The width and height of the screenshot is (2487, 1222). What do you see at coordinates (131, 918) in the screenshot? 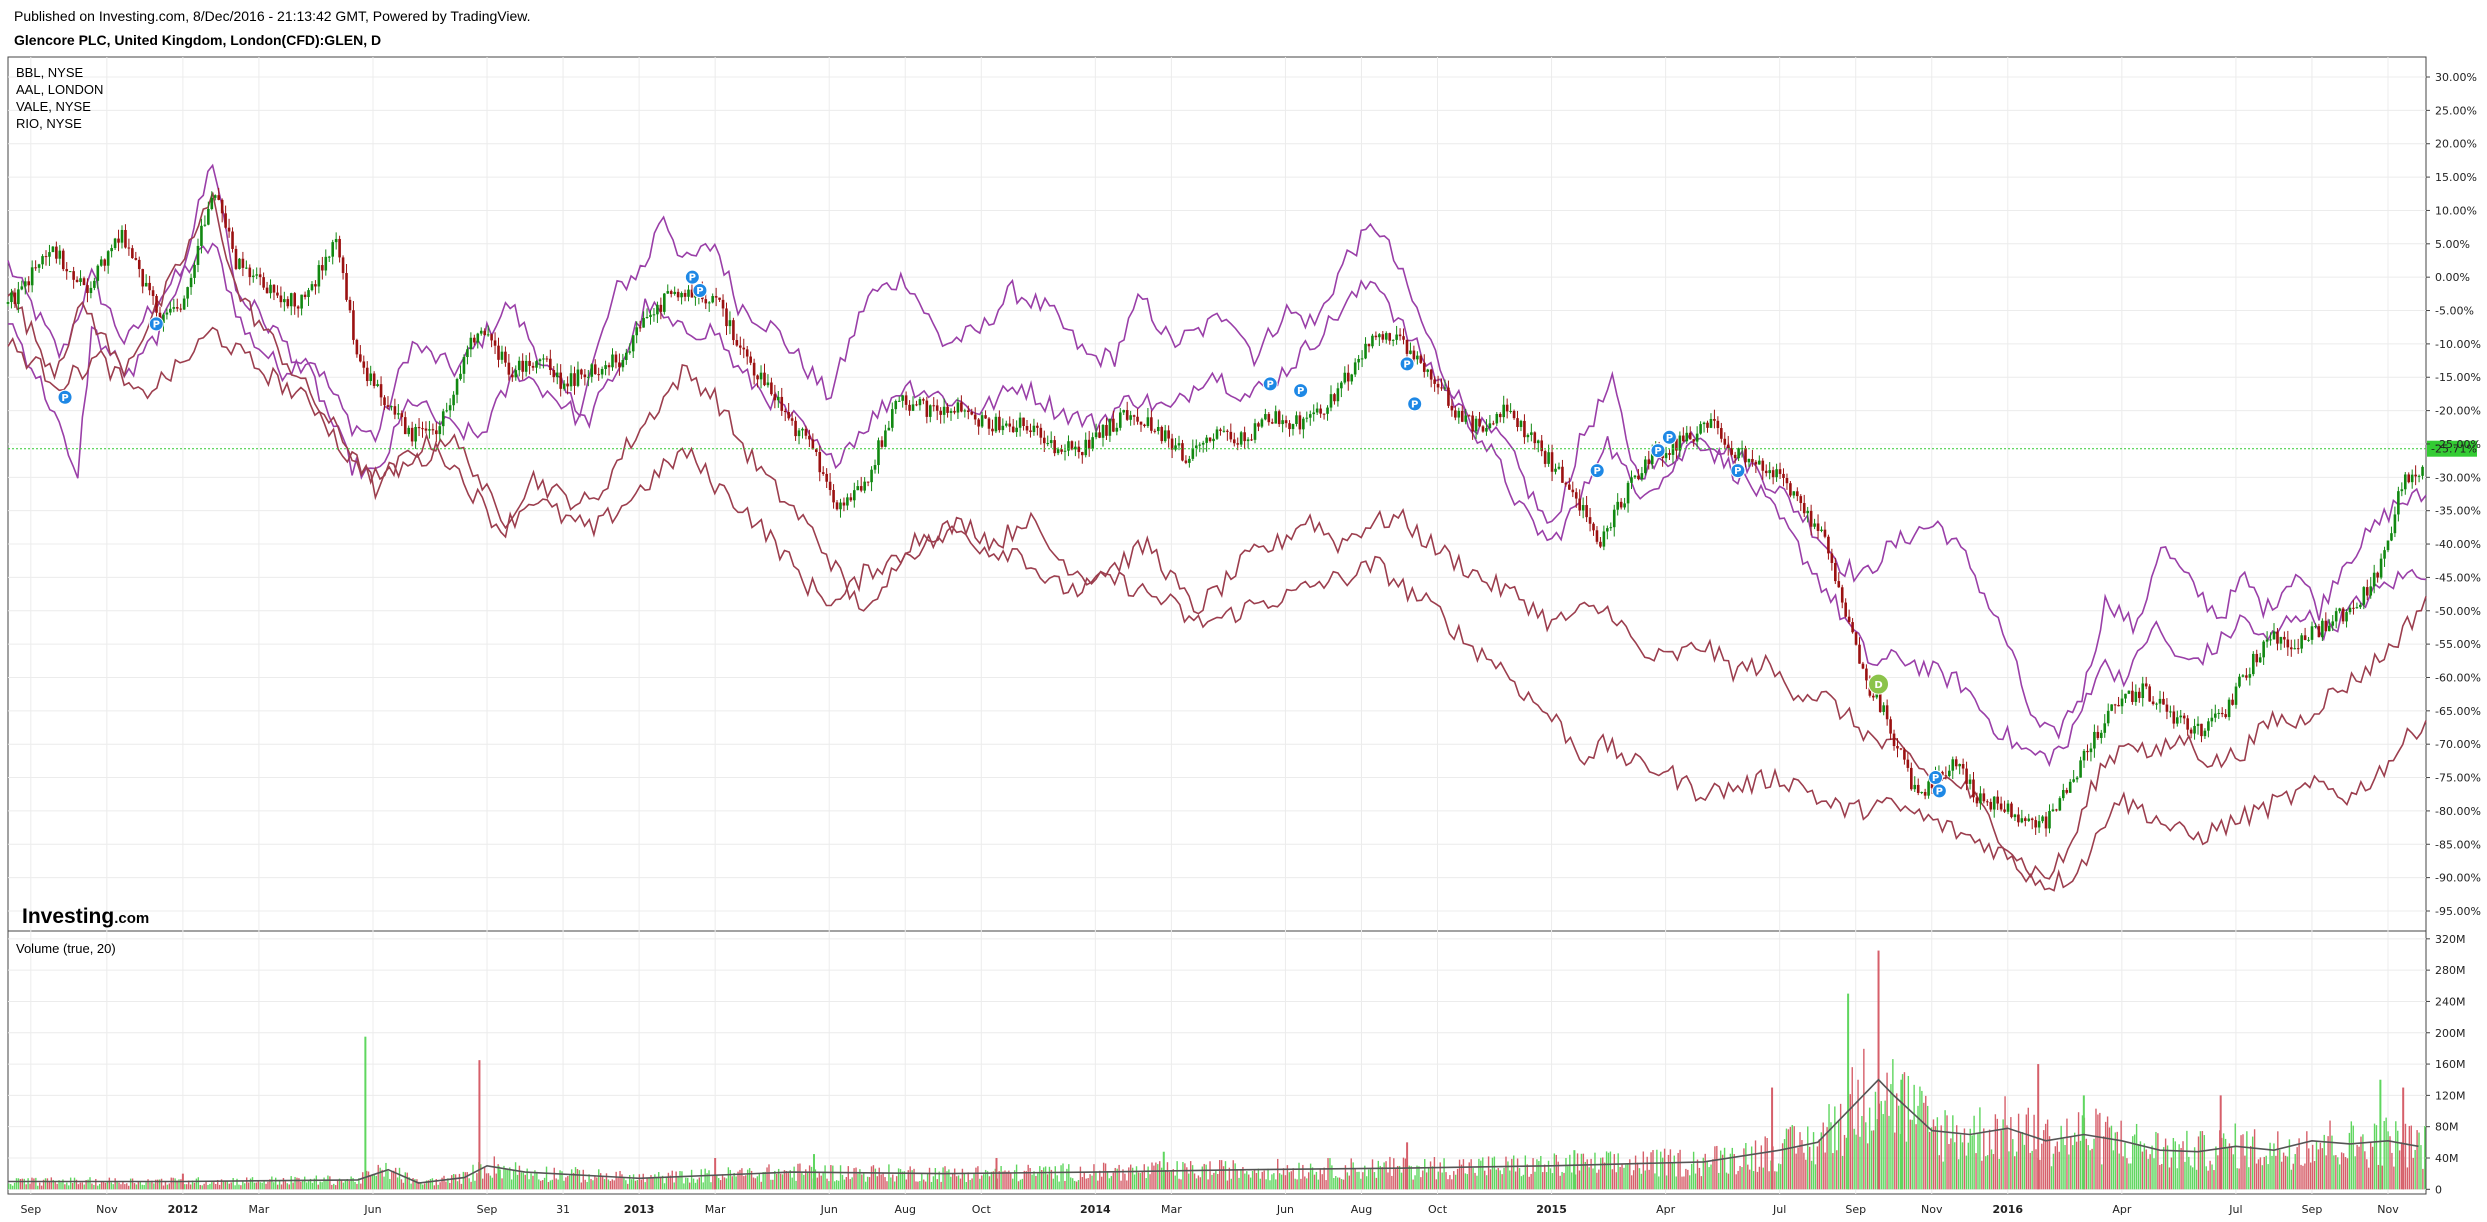
I see `logo-suffix: .com` at bounding box center [131, 918].